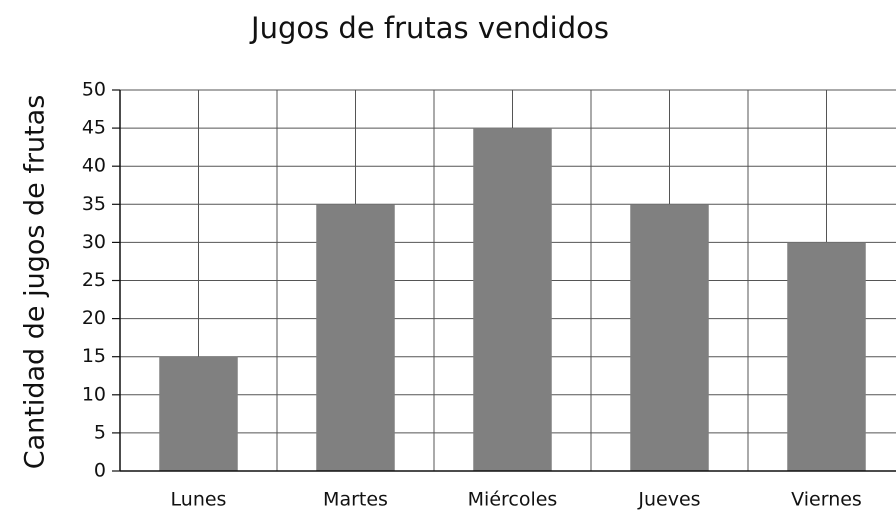 Image resolution: width=896 pixels, height=519 pixels. I want to click on y-tick-label: 25, so click(94, 280).